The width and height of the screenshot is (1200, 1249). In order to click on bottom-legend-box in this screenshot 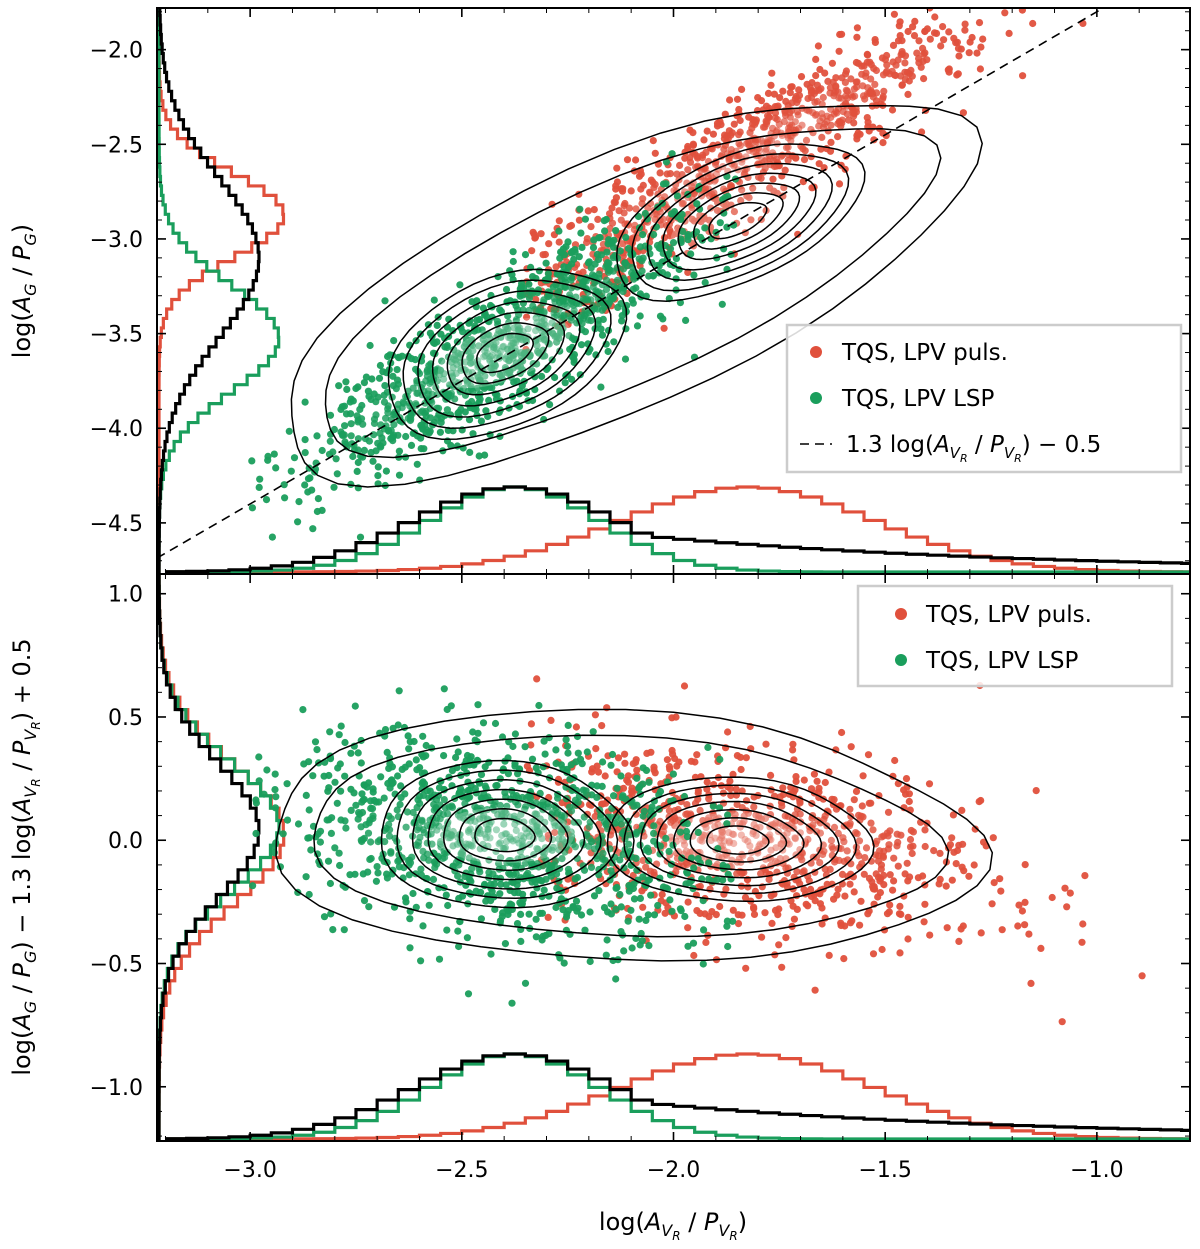, I will do `click(1015, 636)`.